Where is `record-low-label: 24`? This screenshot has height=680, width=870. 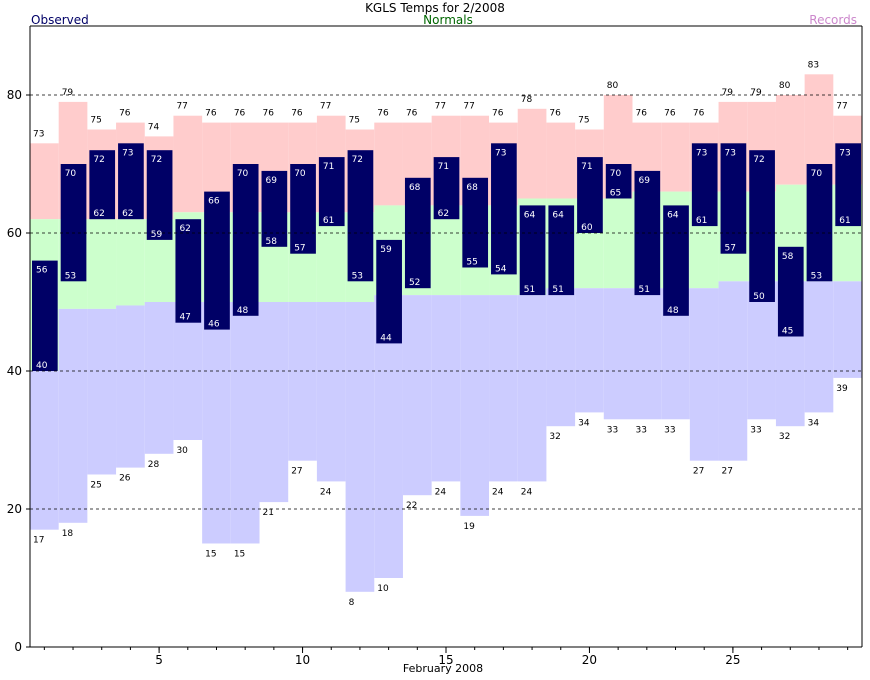 record-low-label: 24 is located at coordinates (527, 492).